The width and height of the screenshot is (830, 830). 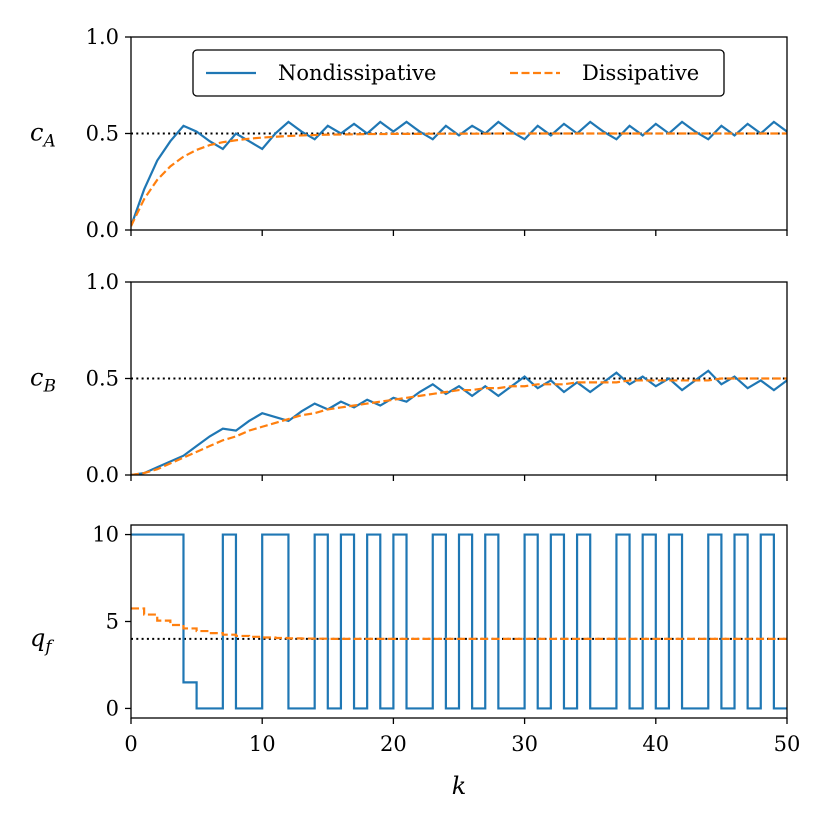 I want to click on x-tick-label: 10, so click(x=262, y=744).